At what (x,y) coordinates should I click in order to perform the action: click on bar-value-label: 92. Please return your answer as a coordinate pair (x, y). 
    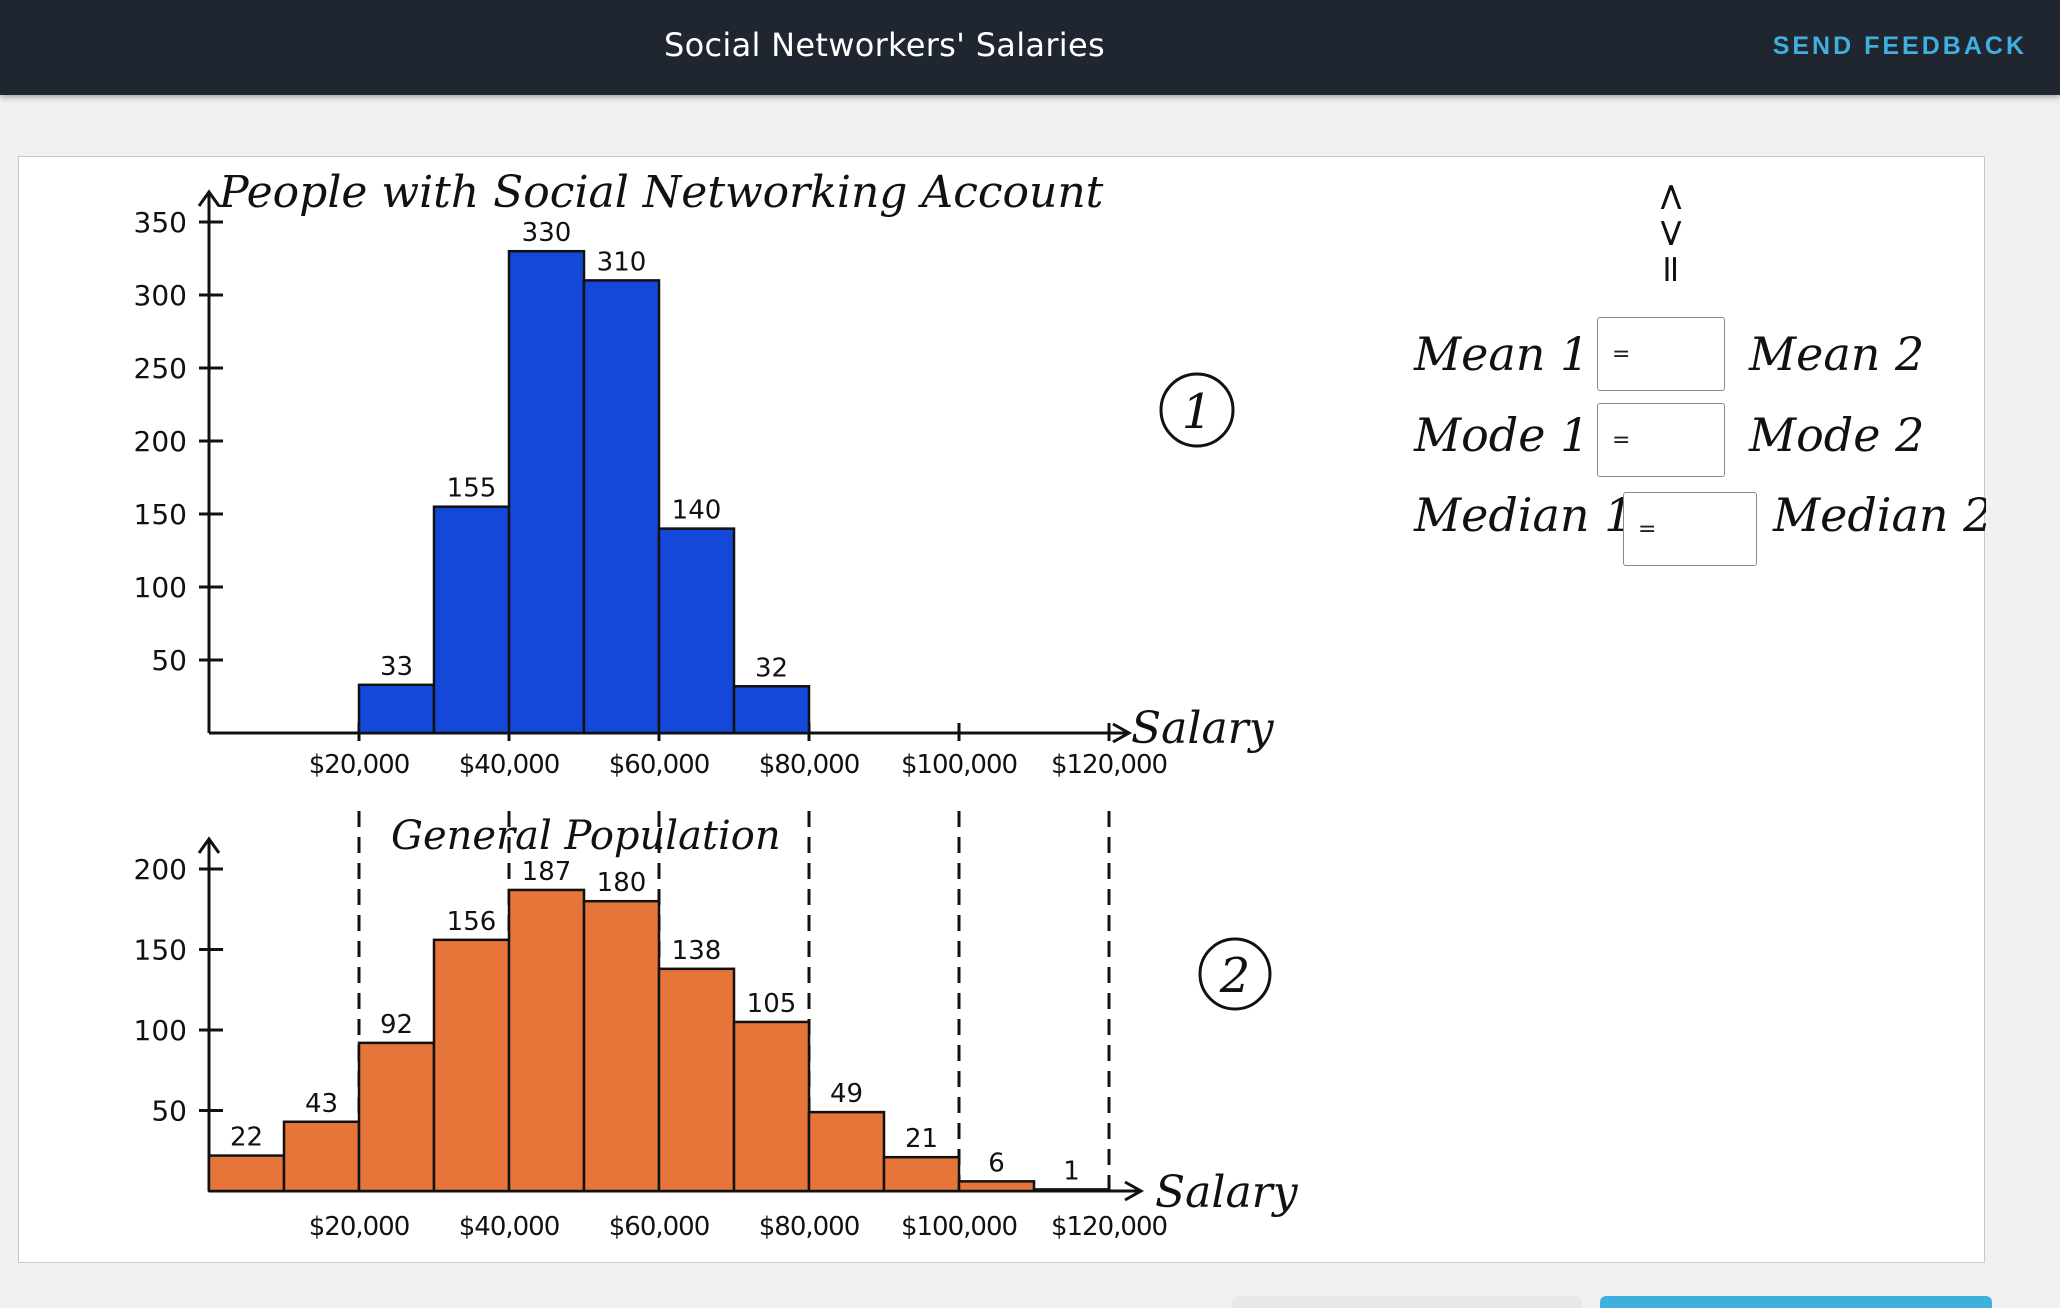
    Looking at the image, I should click on (396, 1025).